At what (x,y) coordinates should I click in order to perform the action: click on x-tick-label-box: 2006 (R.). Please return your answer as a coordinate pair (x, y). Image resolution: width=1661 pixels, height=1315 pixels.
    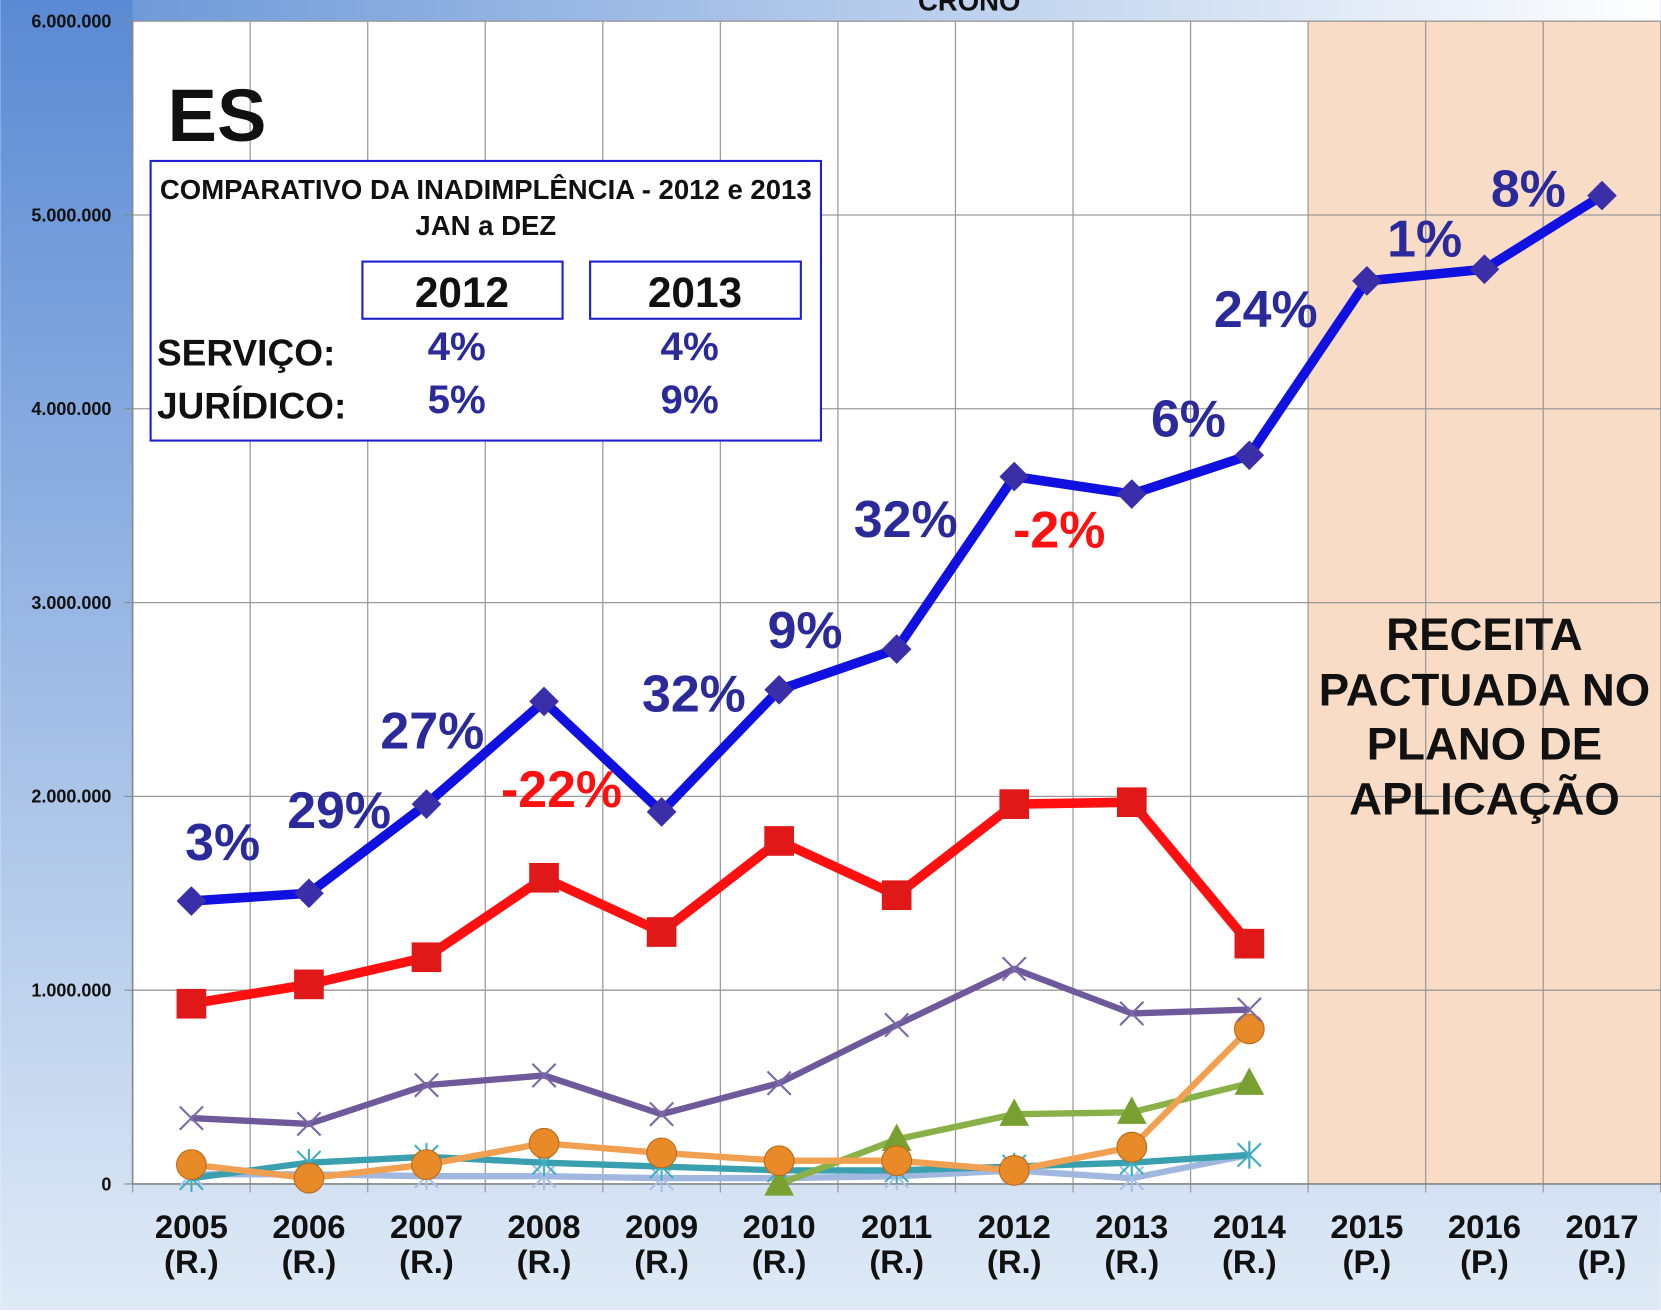
    Looking at the image, I should click on (309, 1245).